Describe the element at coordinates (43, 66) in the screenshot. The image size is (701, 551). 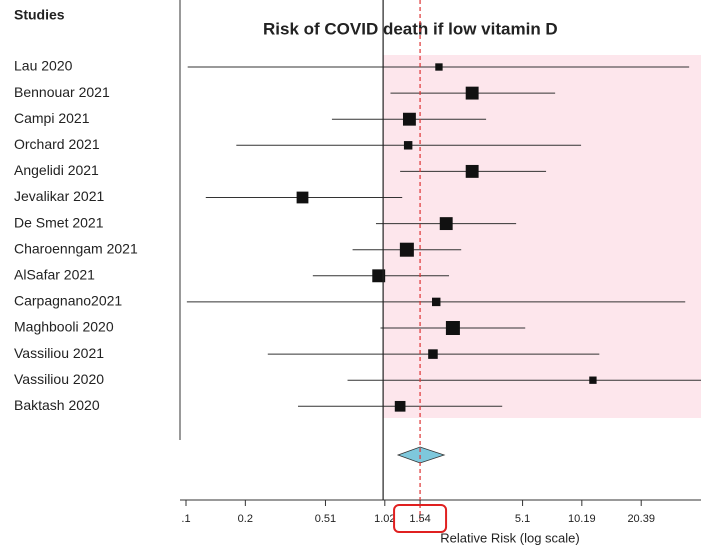
I see `study-label: Lau 2020` at that location.